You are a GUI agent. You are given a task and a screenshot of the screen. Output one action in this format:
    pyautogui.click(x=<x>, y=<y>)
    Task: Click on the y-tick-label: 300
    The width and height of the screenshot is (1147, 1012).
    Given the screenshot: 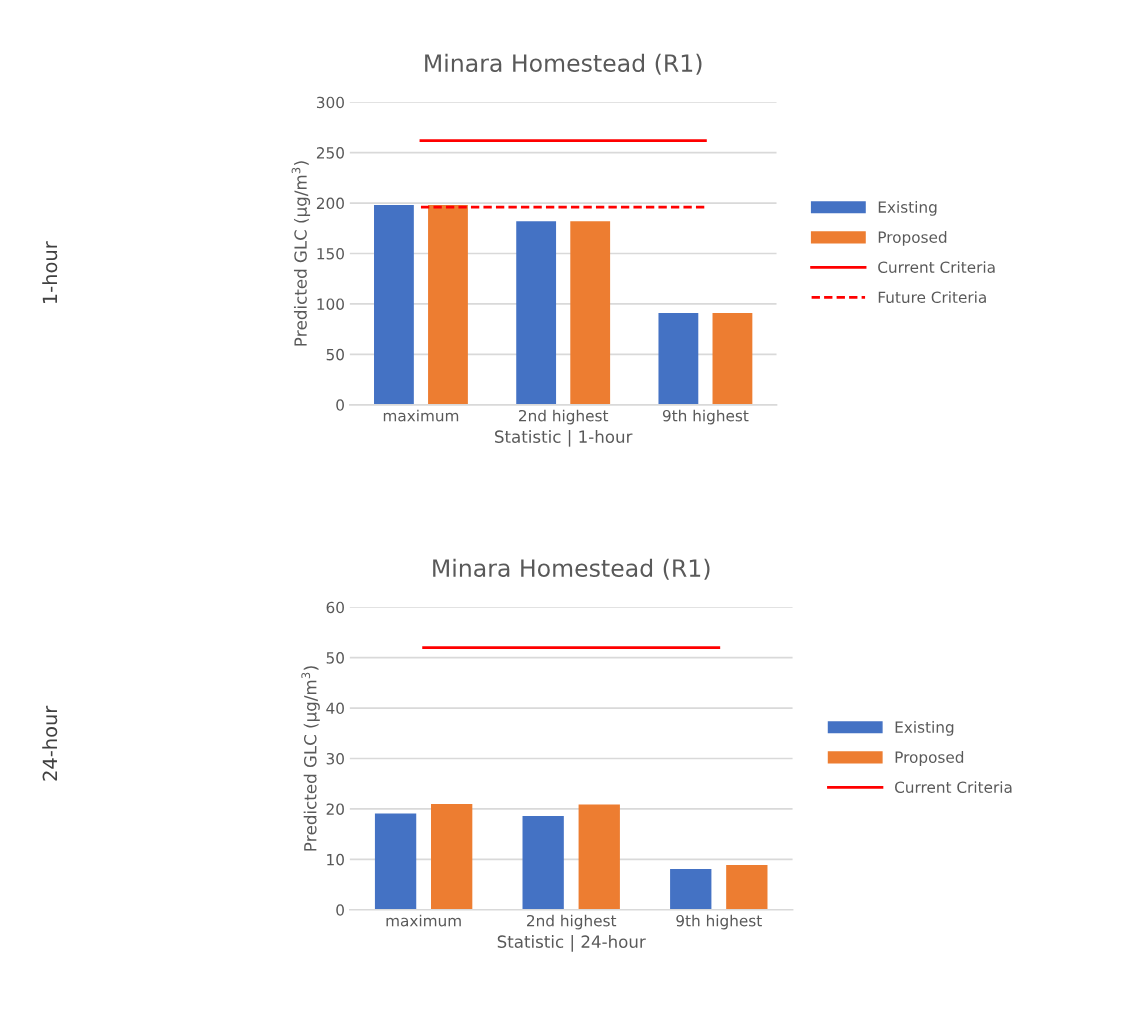 What is the action you would take?
    pyautogui.click(x=330, y=102)
    